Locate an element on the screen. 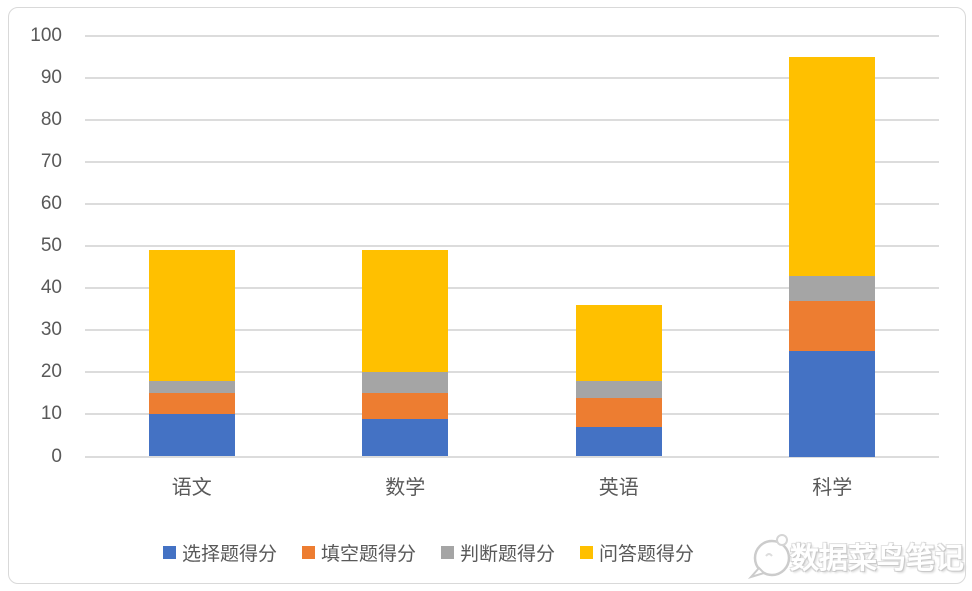  x-axis-category-label: 英语 is located at coordinates (618, 488).